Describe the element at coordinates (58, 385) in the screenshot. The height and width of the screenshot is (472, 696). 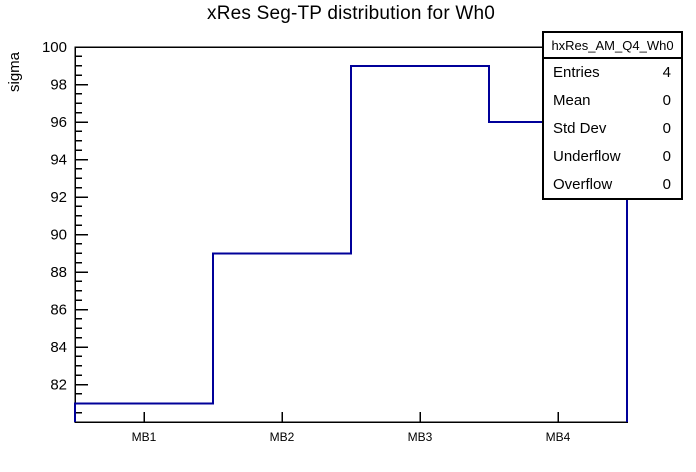
I see `y-tick-label: 82` at that location.